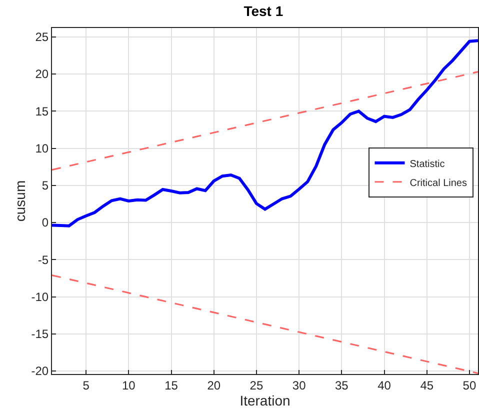 The image size is (479, 416). Describe the element at coordinates (45, 185) in the screenshot. I see `y-tick-label: 5` at that location.